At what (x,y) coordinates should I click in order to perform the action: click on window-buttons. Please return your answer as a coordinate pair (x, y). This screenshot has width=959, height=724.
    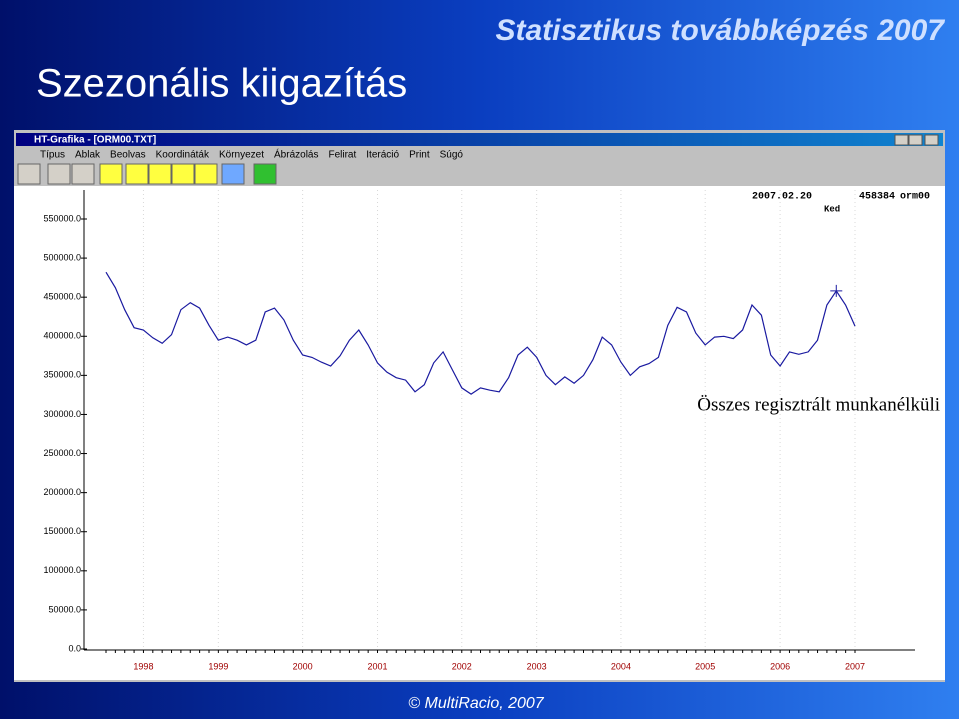
    Looking at the image, I should click on (916, 140).